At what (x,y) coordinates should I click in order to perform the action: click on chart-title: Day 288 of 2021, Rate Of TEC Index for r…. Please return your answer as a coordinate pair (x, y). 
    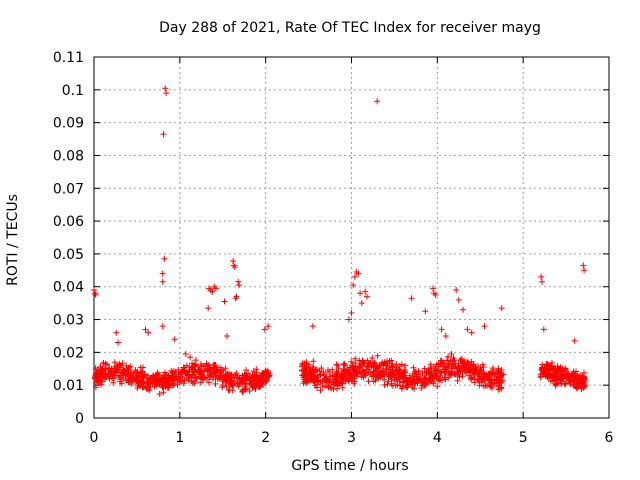
    Looking at the image, I should click on (350, 28).